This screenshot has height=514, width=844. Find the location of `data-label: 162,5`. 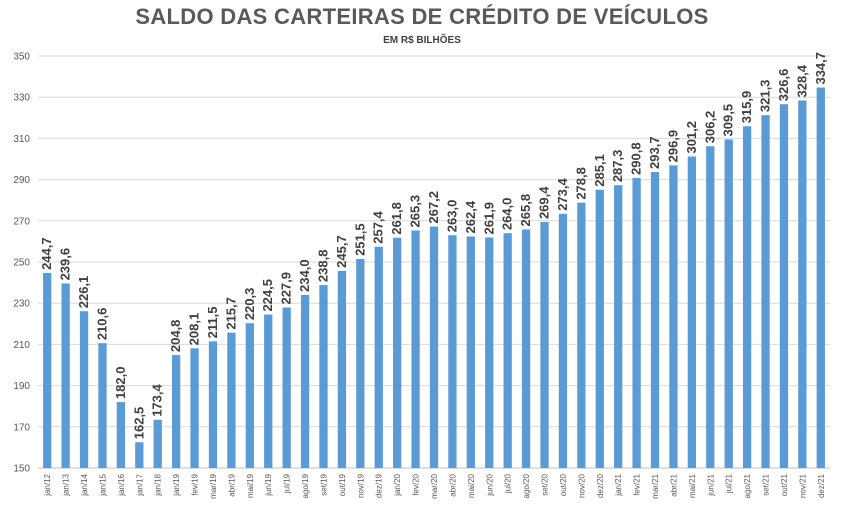

data-label: 162,5 is located at coordinates (138, 423).